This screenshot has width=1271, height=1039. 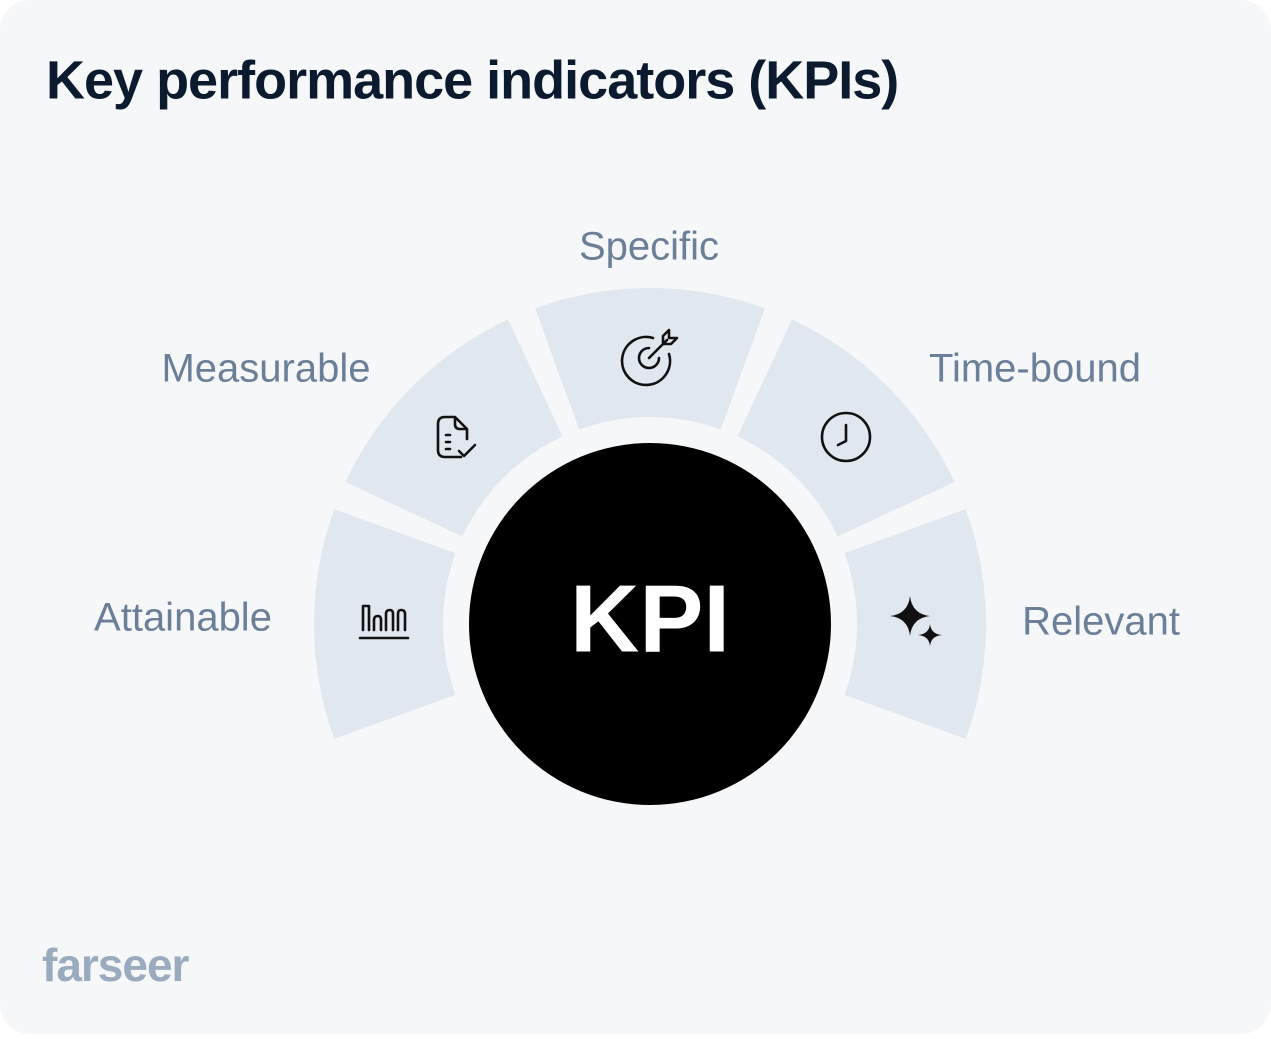 I want to click on center-label: KPI, so click(x=650, y=618).